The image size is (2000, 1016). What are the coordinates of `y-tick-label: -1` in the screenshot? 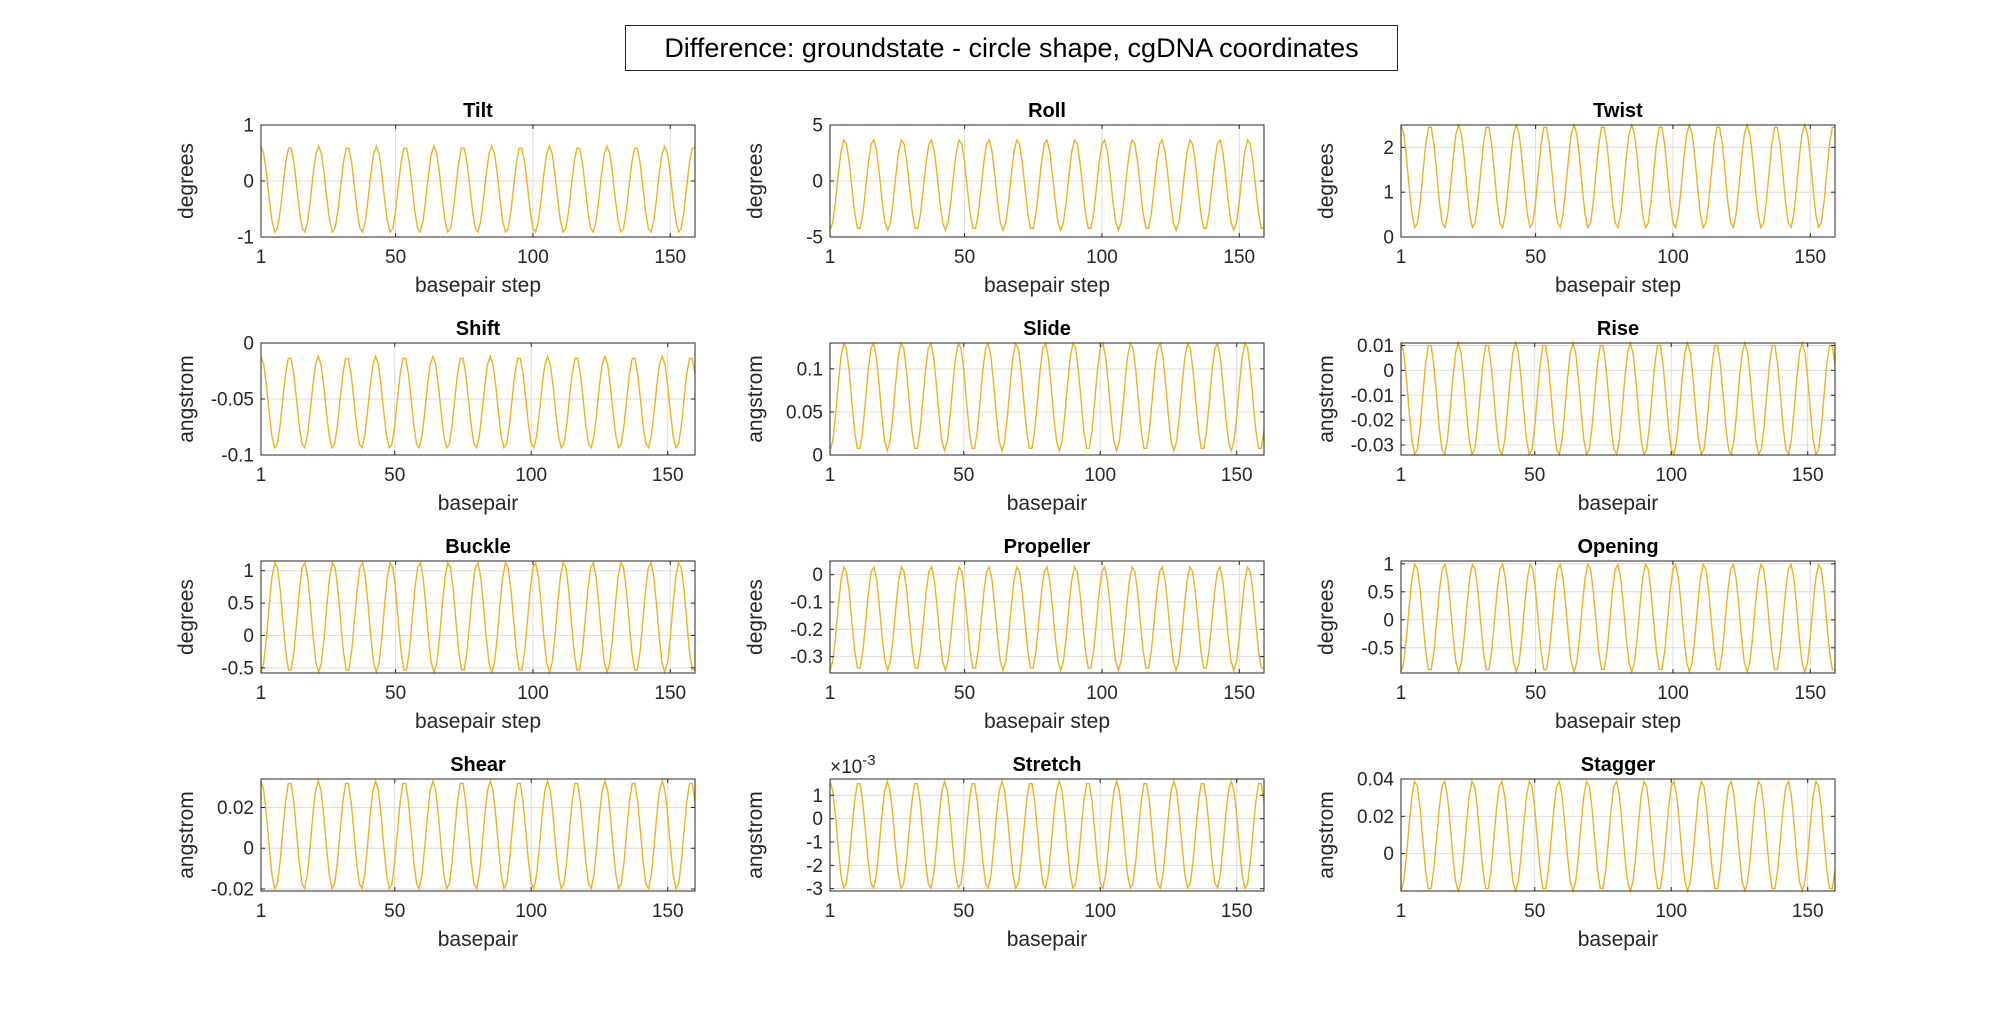 It's located at (814, 843).